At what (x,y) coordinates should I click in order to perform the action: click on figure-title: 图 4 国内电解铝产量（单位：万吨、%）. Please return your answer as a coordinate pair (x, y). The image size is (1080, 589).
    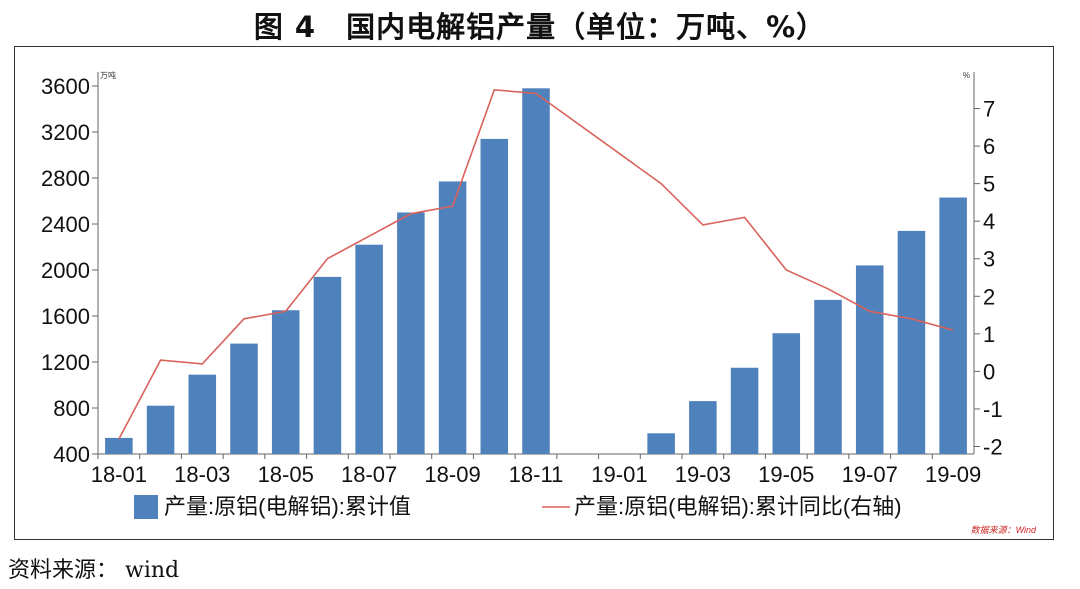
    Looking at the image, I should click on (540, 27).